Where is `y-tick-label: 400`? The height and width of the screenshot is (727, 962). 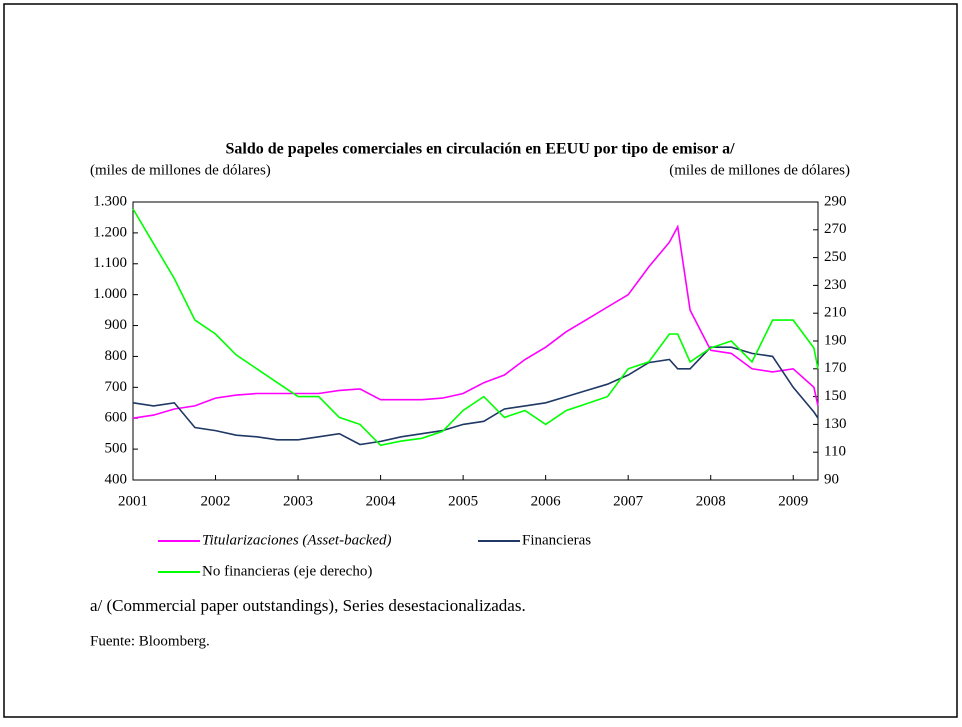
y-tick-label: 400 is located at coordinates (116, 479).